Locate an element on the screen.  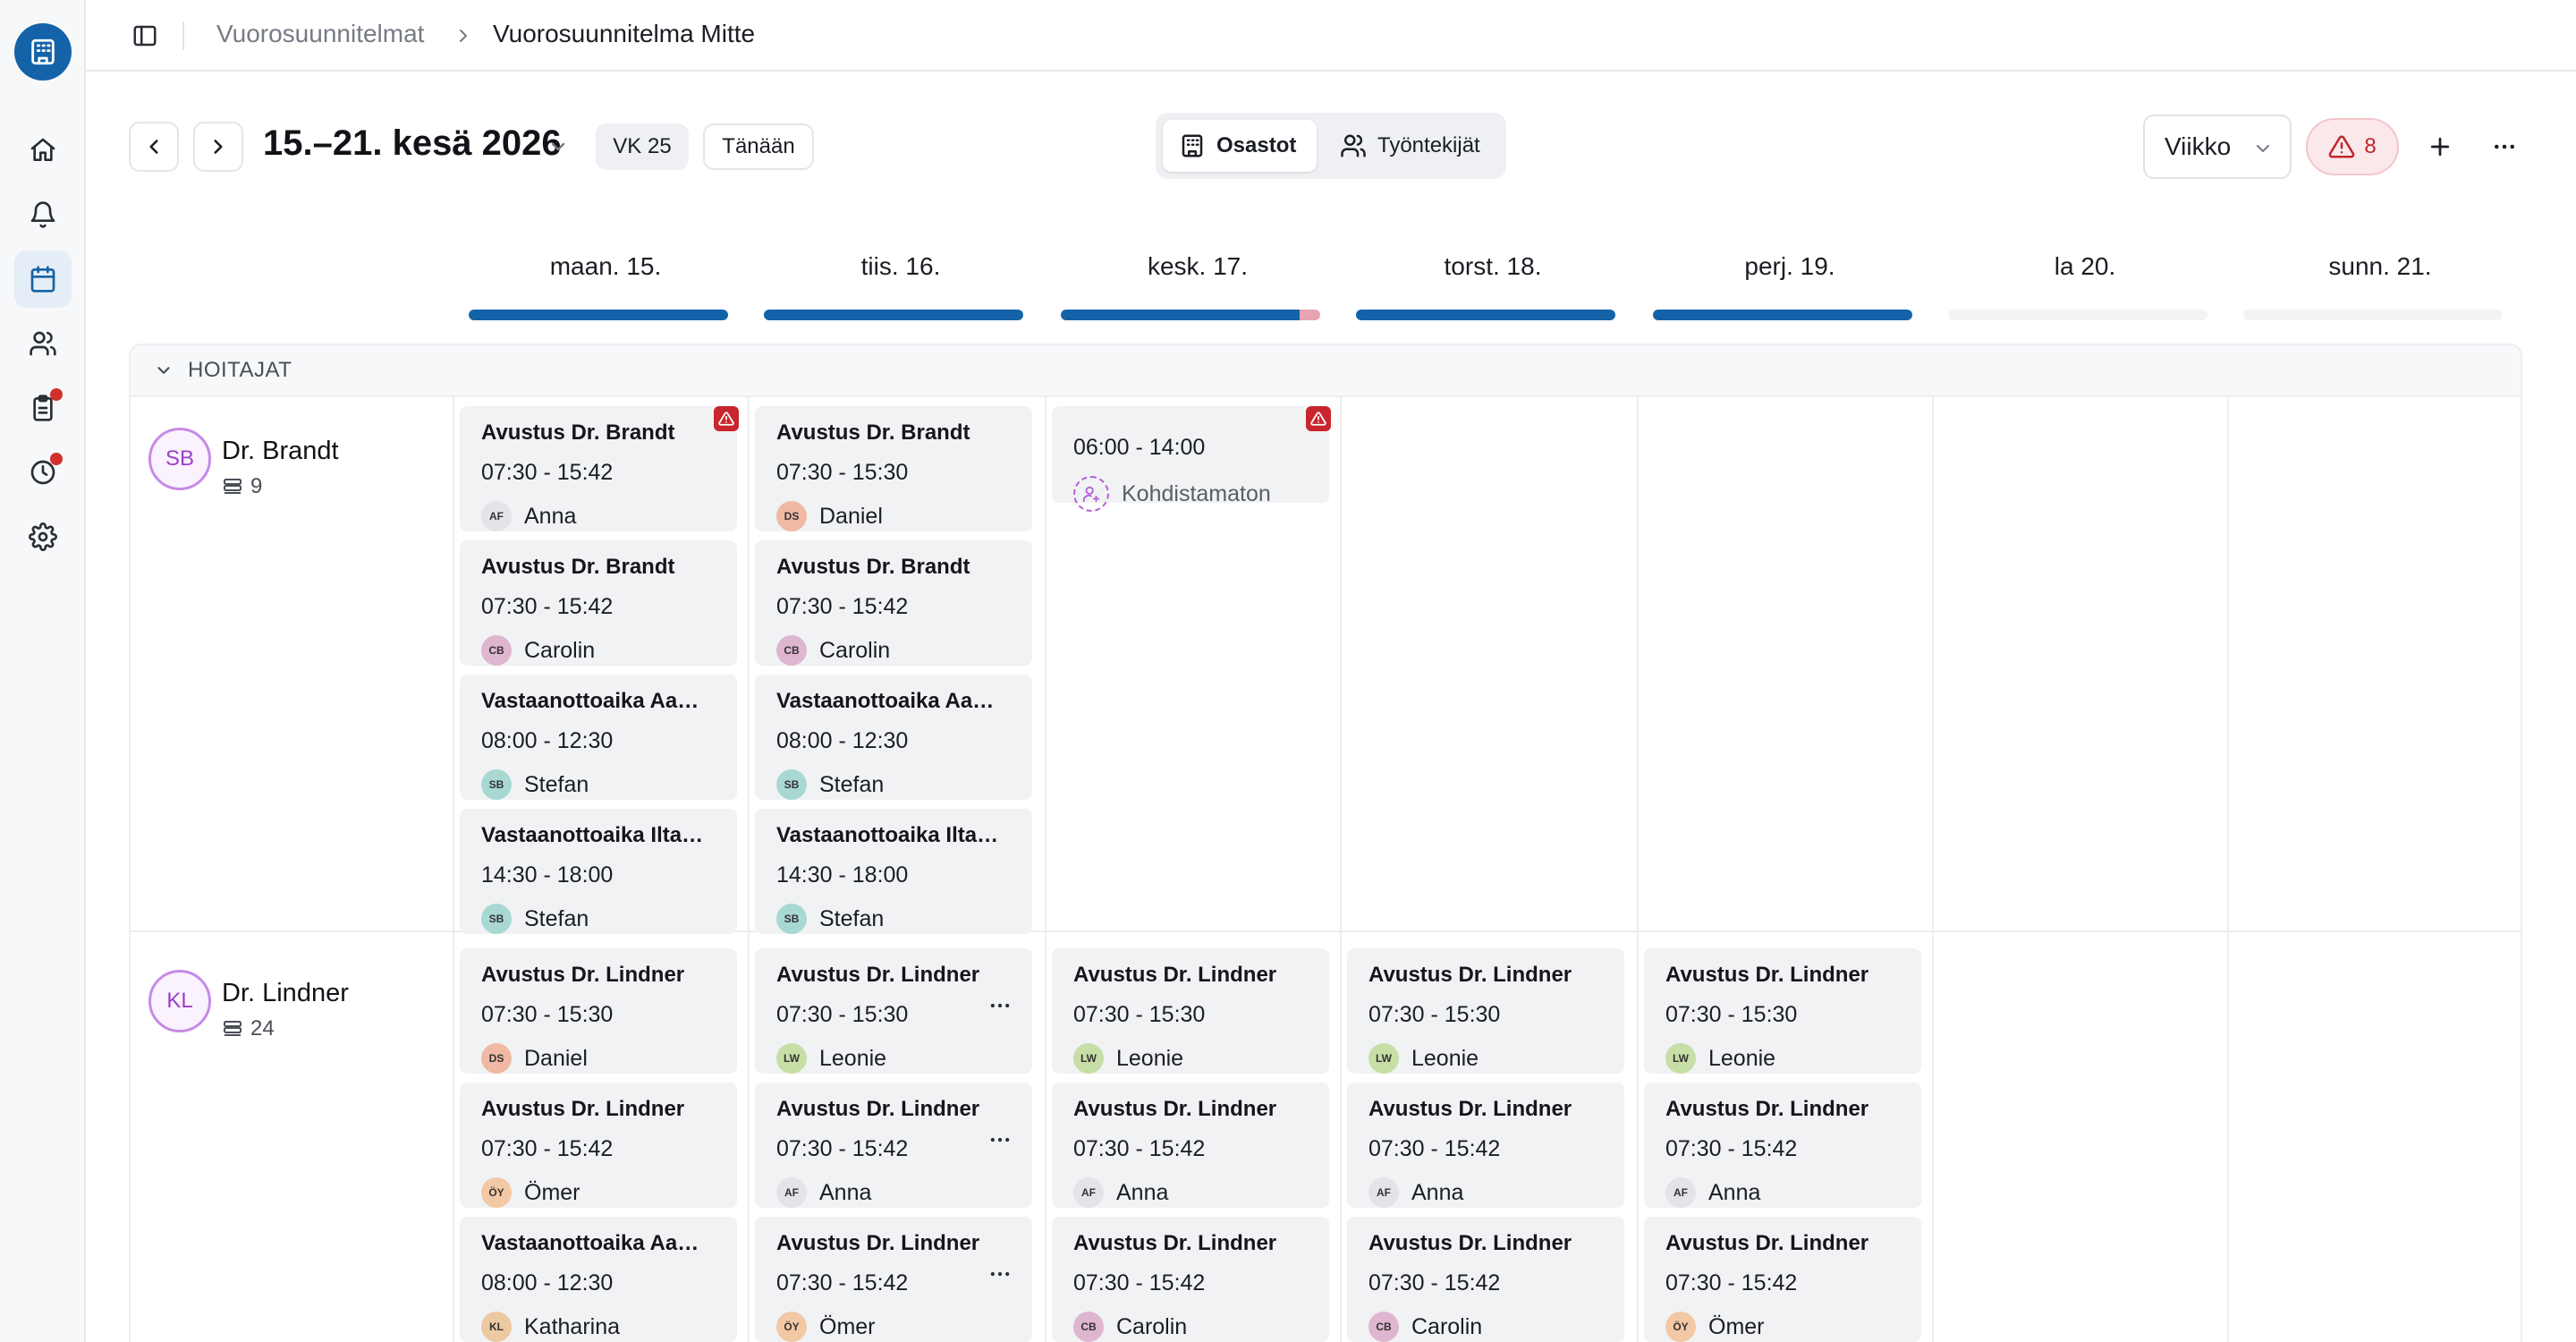
shift-title: Vastaanottoaika Iltapäivä is located at coordinates (598, 835).